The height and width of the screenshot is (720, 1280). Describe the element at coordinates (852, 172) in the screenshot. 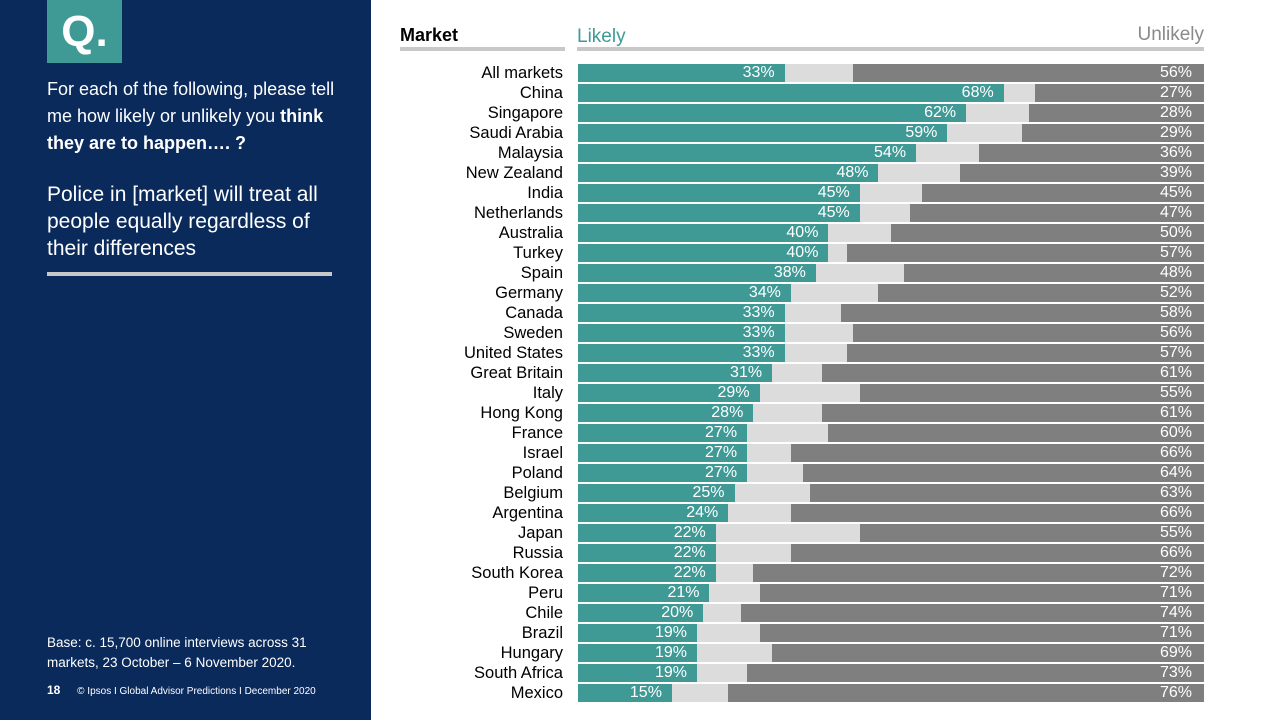

I see `likely-value-label: 48%` at that location.